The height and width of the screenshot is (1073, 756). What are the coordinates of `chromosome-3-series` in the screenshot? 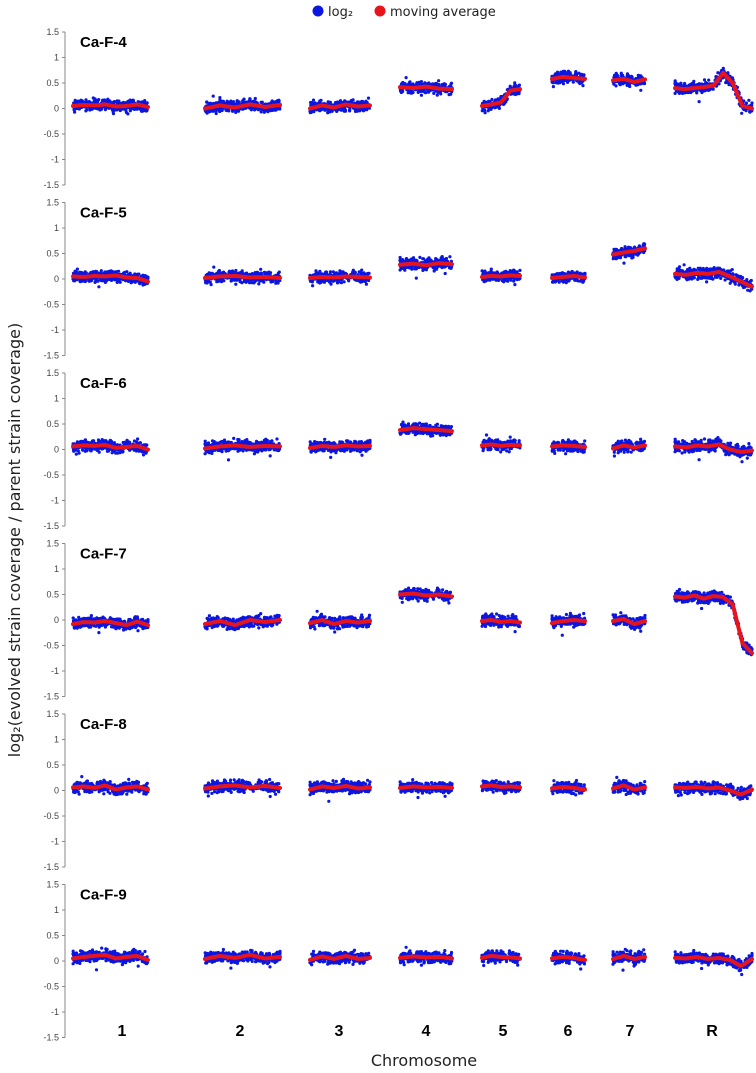 It's located at (340, 278).